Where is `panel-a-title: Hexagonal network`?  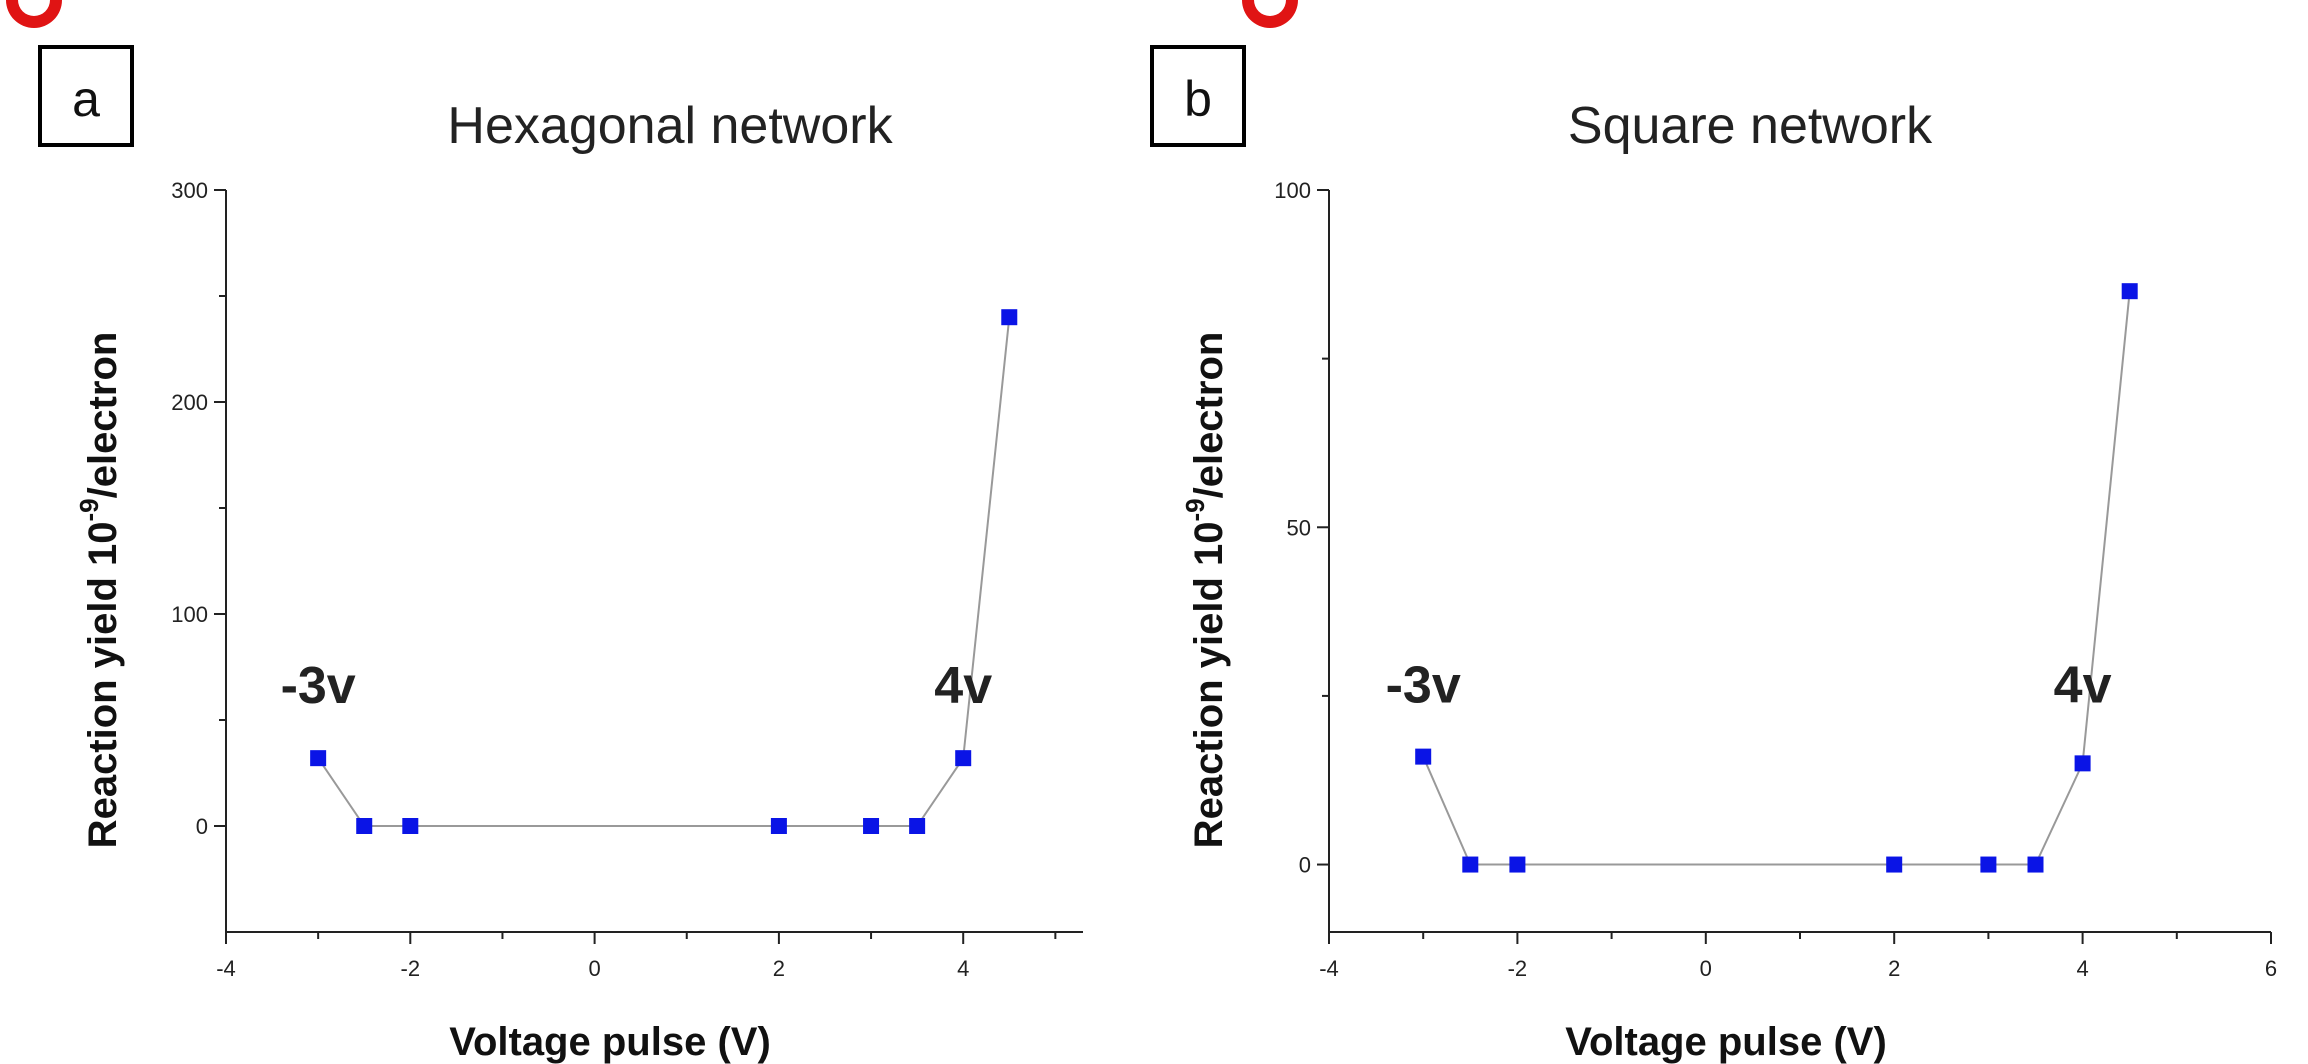
panel-a-title: Hexagonal network is located at coordinates (670, 126).